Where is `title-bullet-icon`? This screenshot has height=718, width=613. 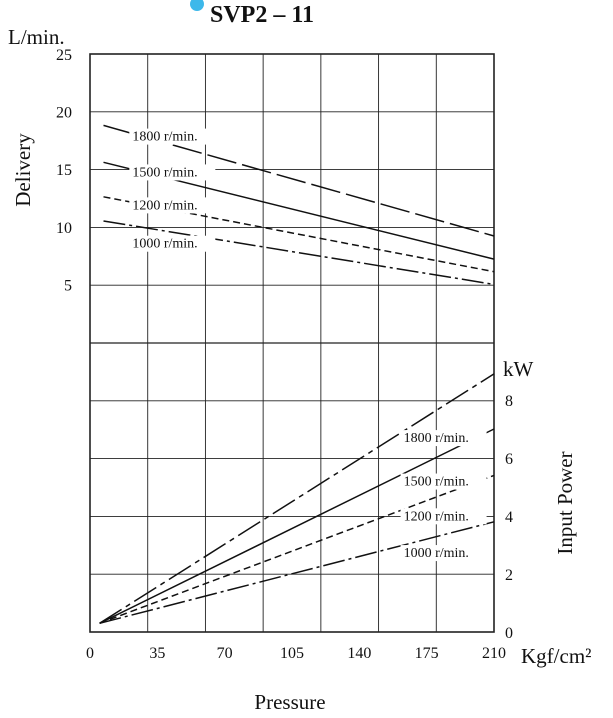
title-bullet-icon is located at coordinates (197, 5).